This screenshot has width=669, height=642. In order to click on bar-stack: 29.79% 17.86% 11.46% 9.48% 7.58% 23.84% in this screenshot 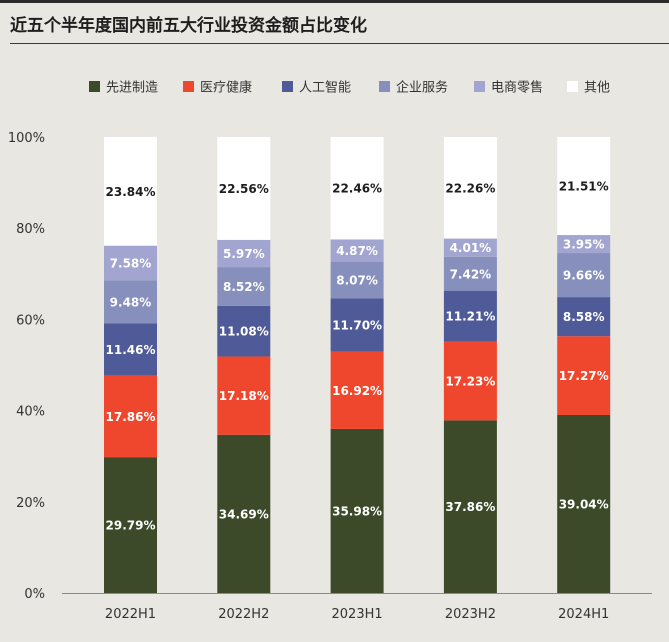, I will do `click(130, 364)`.